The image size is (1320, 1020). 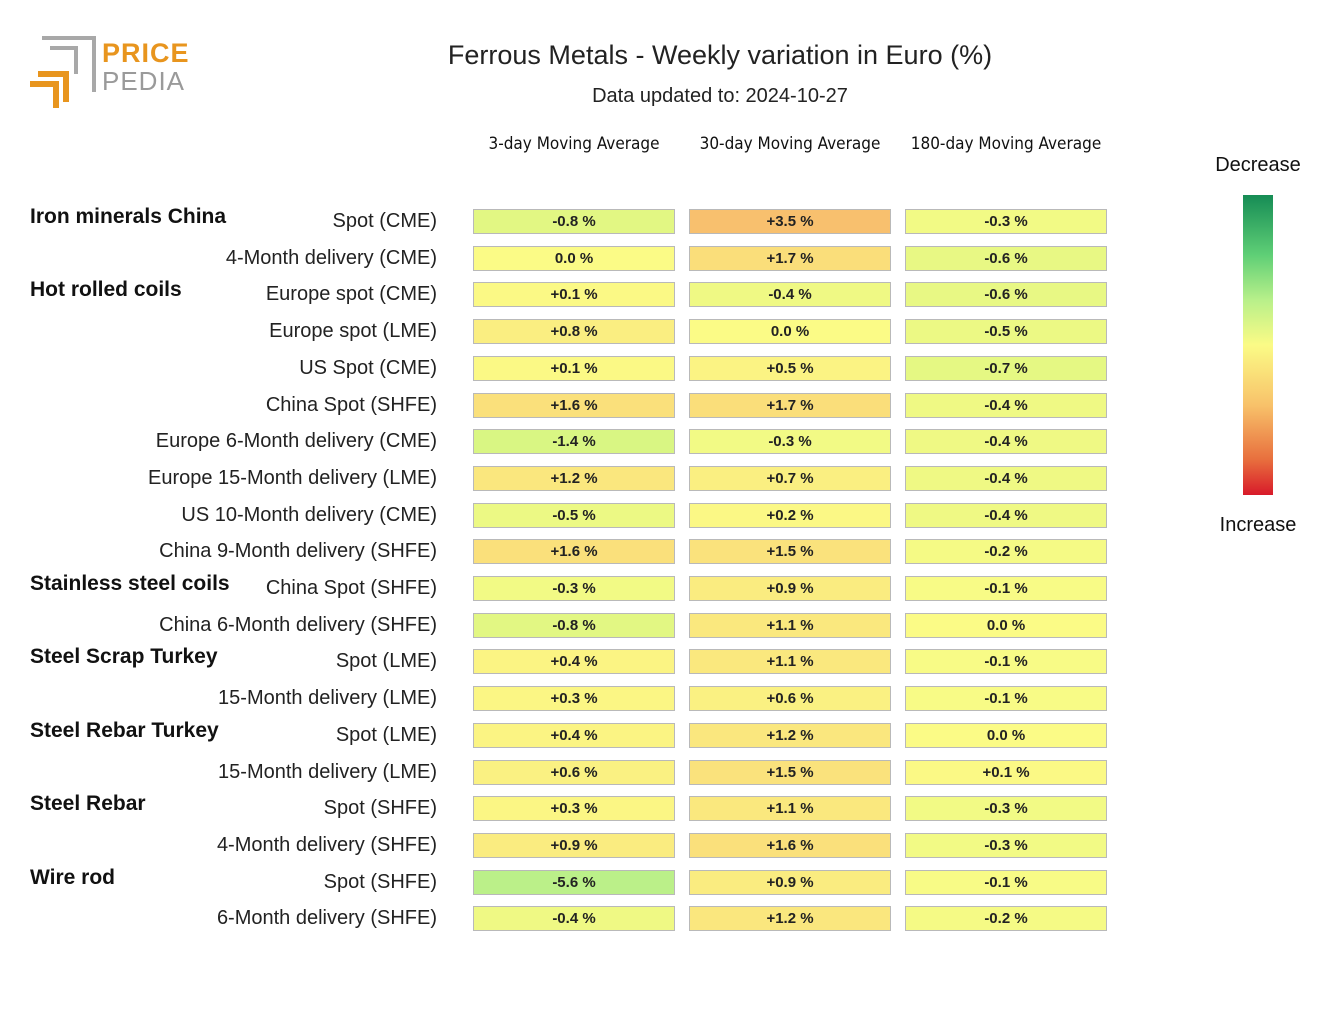 What do you see at coordinates (1258, 345) in the screenshot?
I see `color-scale-bar` at bounding box center [1258, 345].